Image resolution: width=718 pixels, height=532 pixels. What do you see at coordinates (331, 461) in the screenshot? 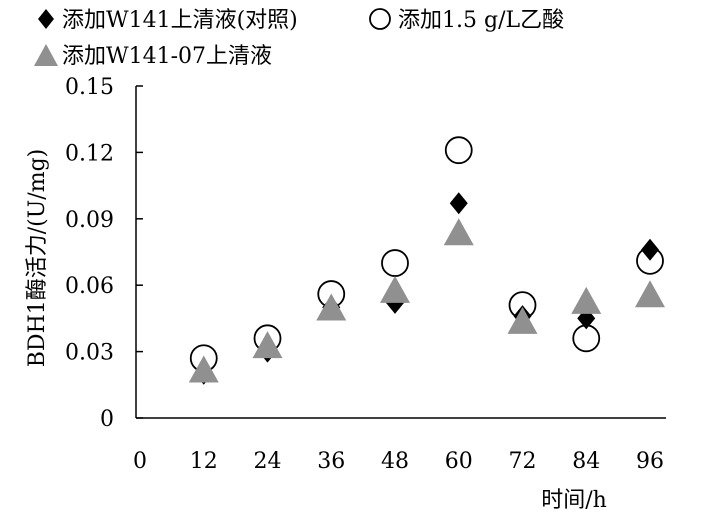
I see `x-tick-label: 36` at bounding box center [331, 461].